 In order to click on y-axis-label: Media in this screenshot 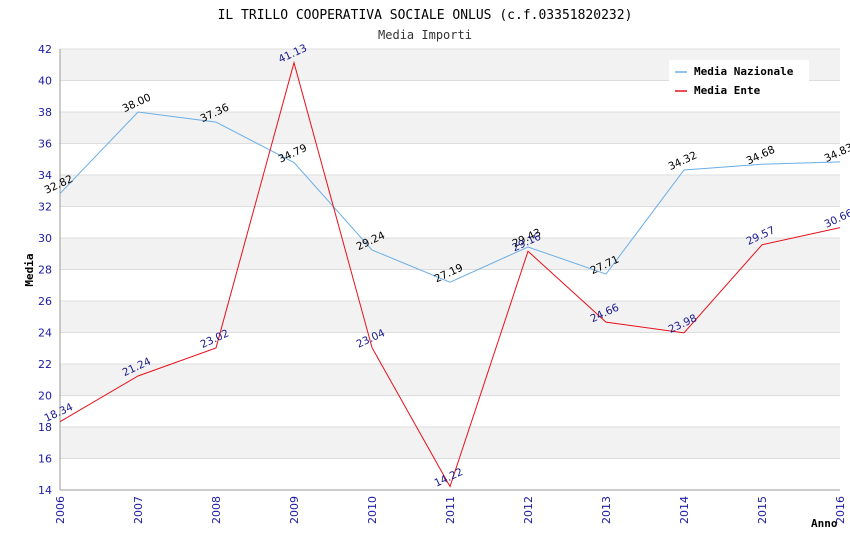, I will do `click(29, 269)`.